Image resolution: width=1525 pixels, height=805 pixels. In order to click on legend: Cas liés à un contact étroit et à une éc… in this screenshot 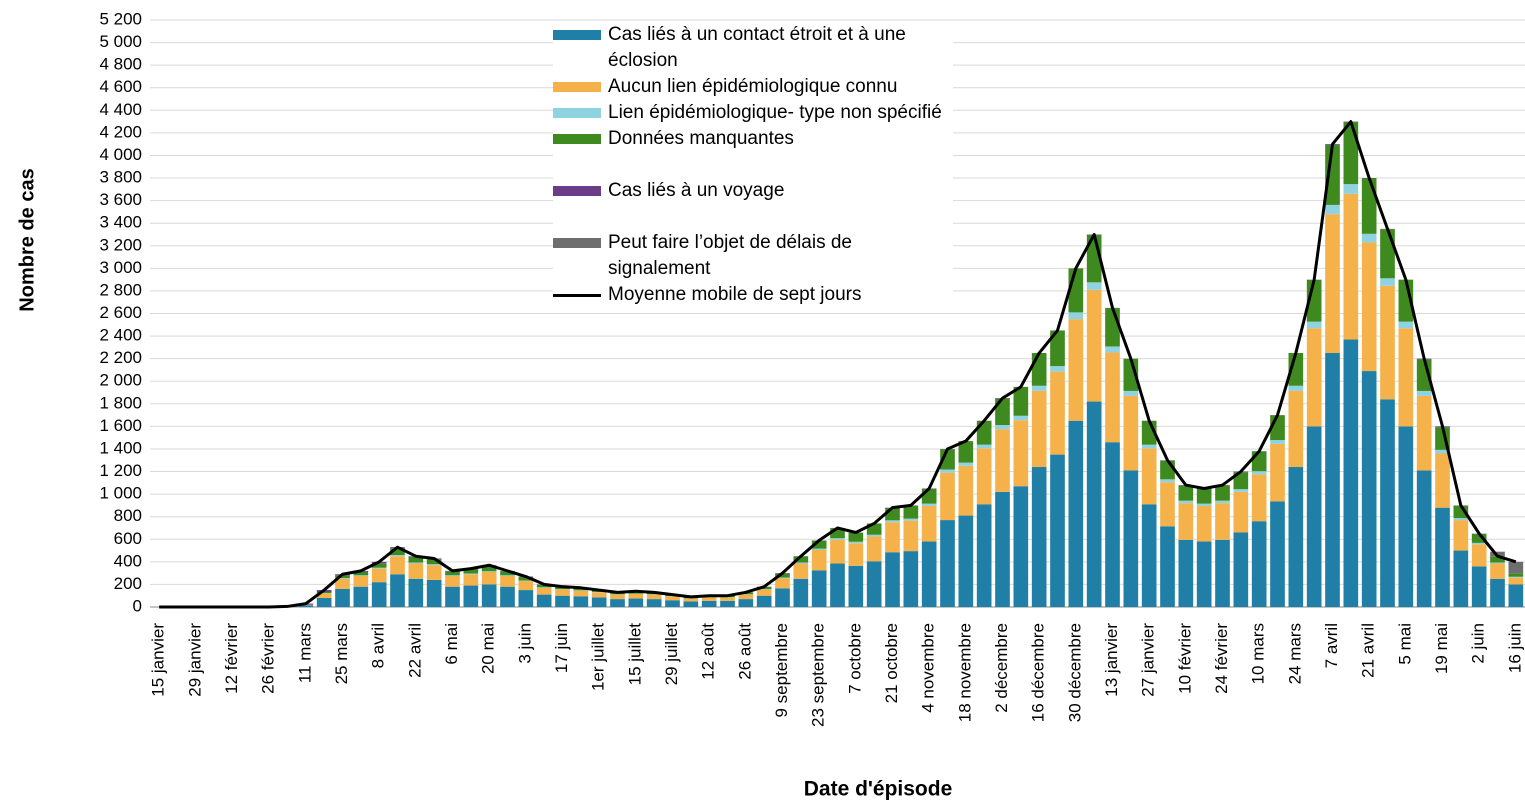, I will do `click(753, 165)`.